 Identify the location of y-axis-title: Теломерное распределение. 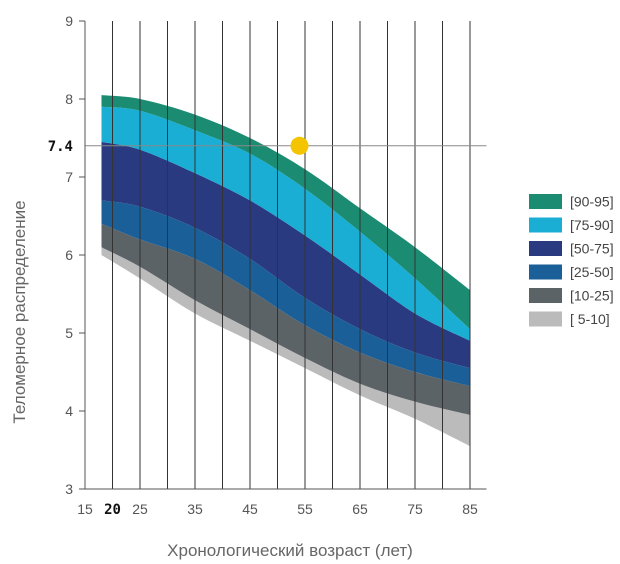
(19, 311).